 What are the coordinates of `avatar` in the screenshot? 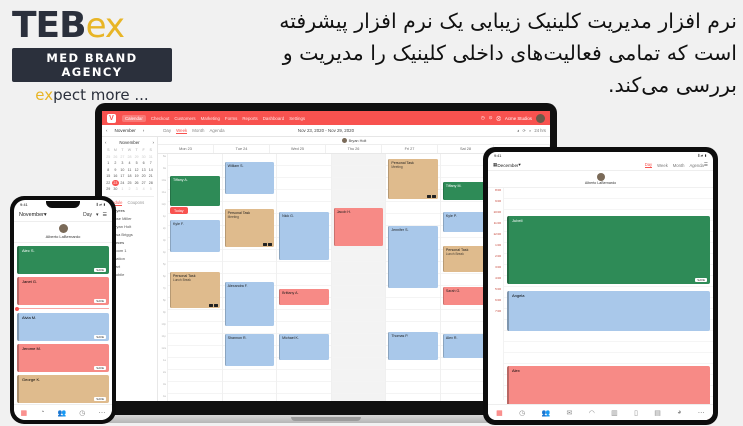 It's located at (540, 118).